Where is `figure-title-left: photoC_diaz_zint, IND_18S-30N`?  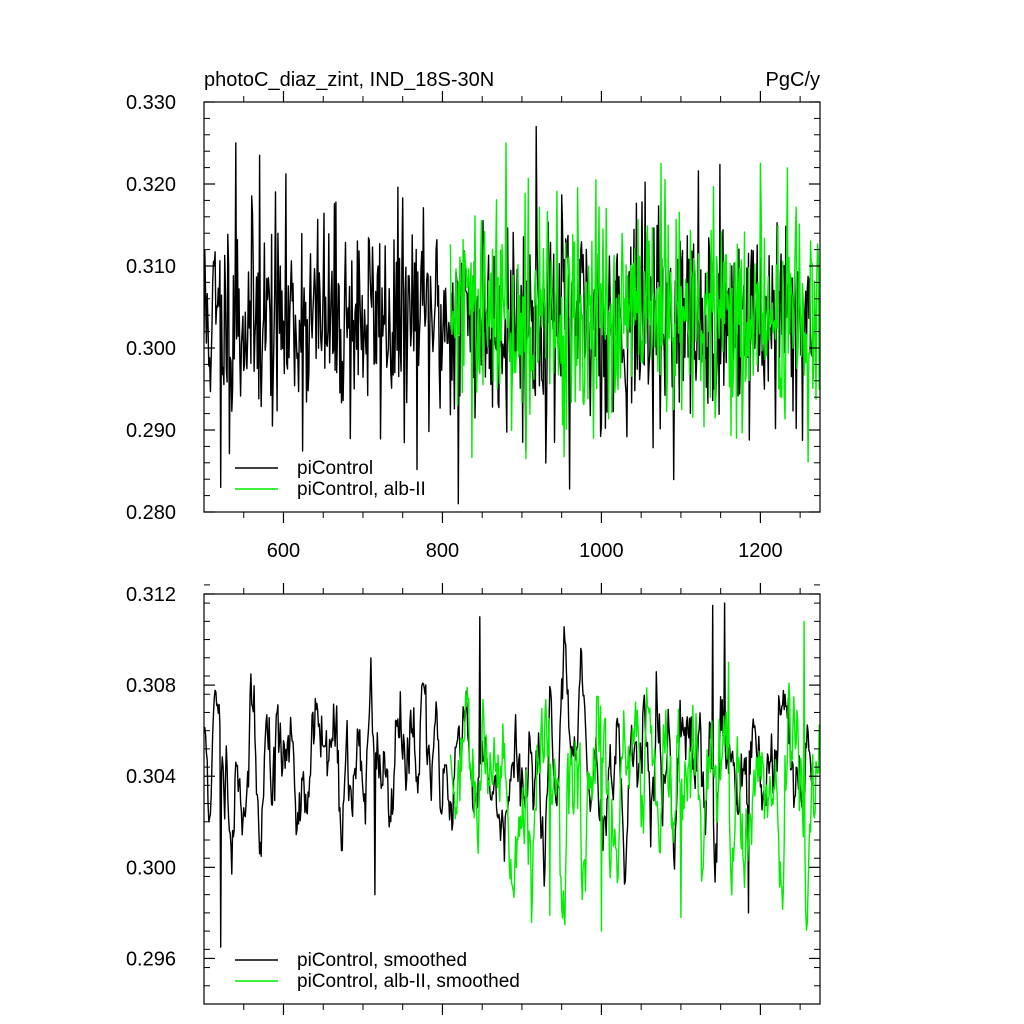 figure-title-left: photoC_diaz_zint, IND_18S-30N is located at coordinates (349, 80).